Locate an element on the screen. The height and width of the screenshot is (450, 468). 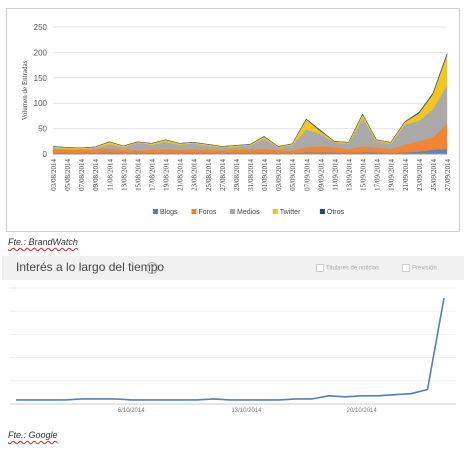
legend-swatch-blogs is located at coordinates (155, 211).